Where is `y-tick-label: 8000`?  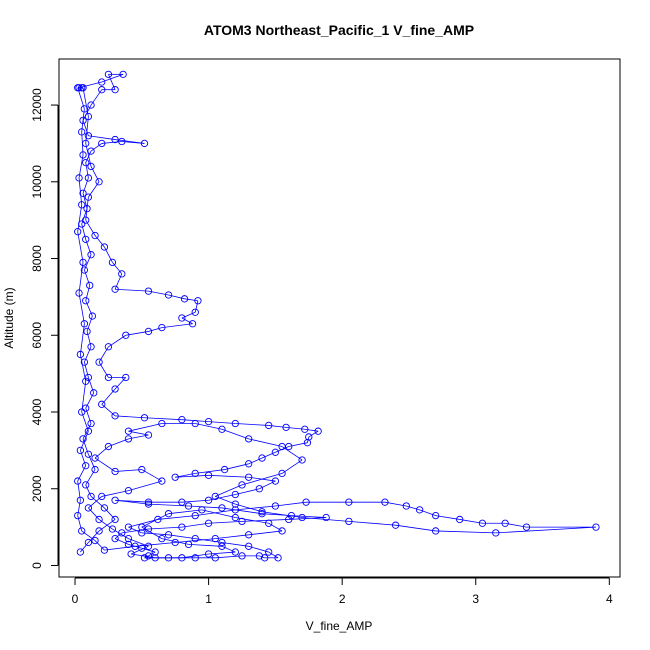
y-tick-label: 8000 is located at coordinates (37, 258).